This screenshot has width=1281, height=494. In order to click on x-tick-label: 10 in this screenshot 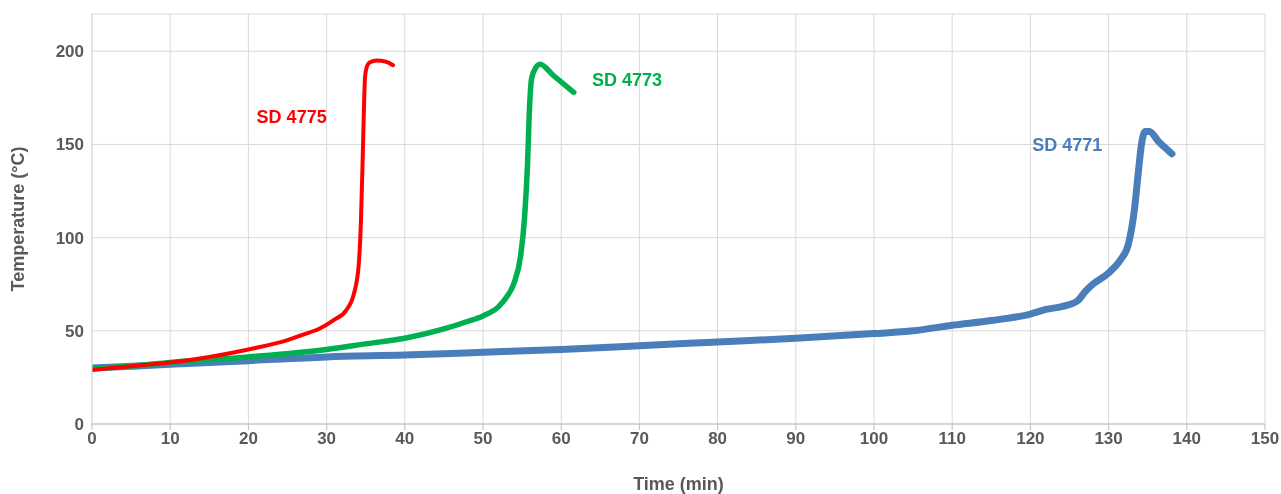, I will do `click(170, 439)`.